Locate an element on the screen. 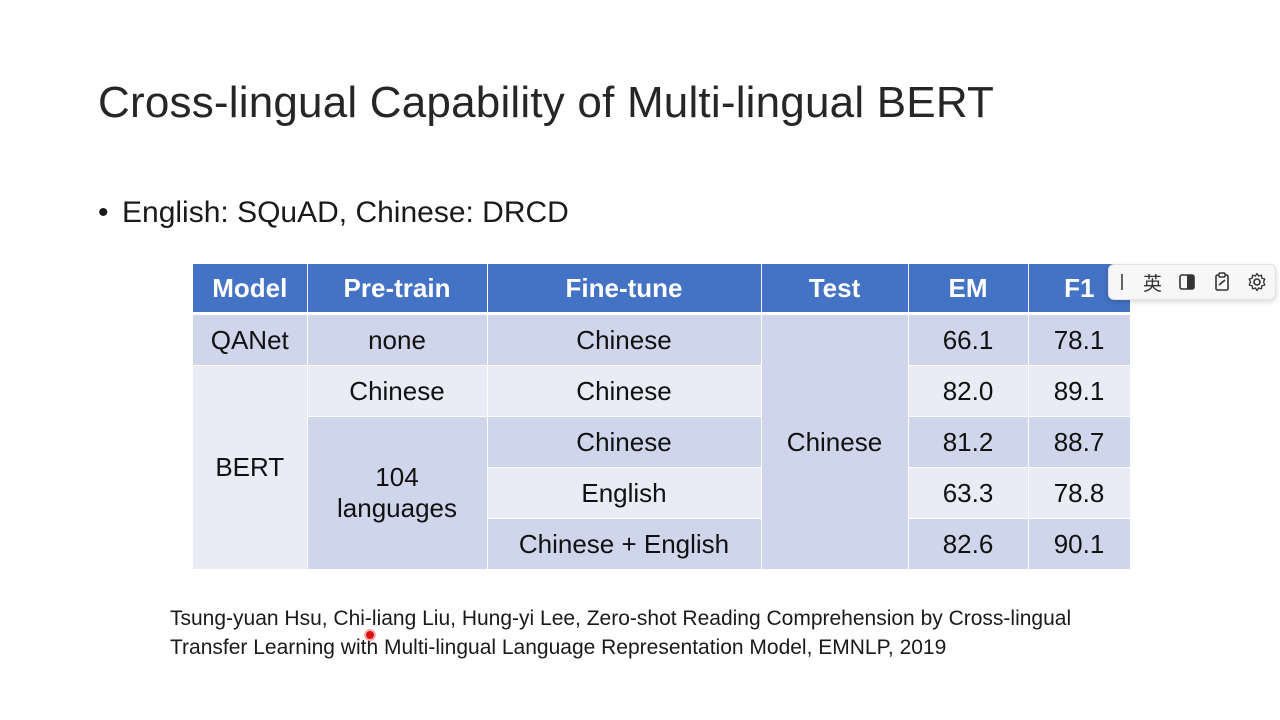 The image size is (1280, 720). cell-pretrain: none is located at coordinates (397, 339).